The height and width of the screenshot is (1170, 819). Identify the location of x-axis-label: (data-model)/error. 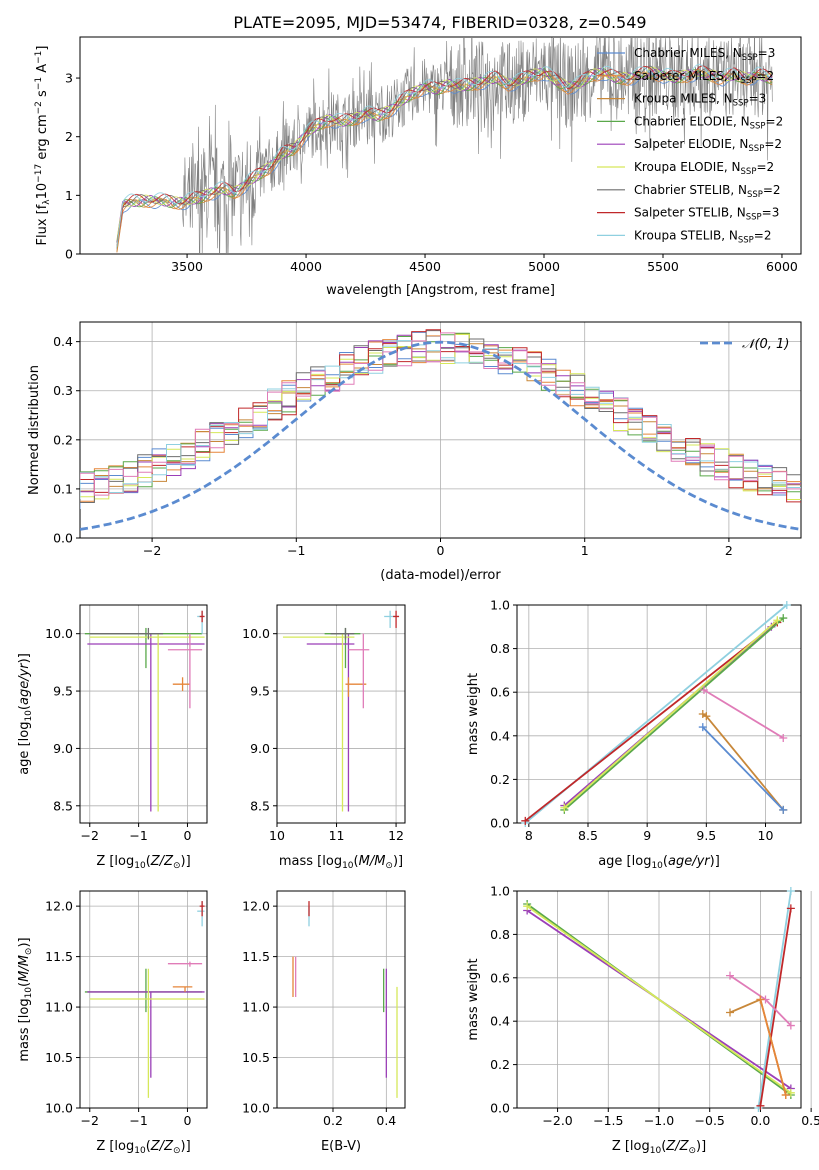
(440, 575).